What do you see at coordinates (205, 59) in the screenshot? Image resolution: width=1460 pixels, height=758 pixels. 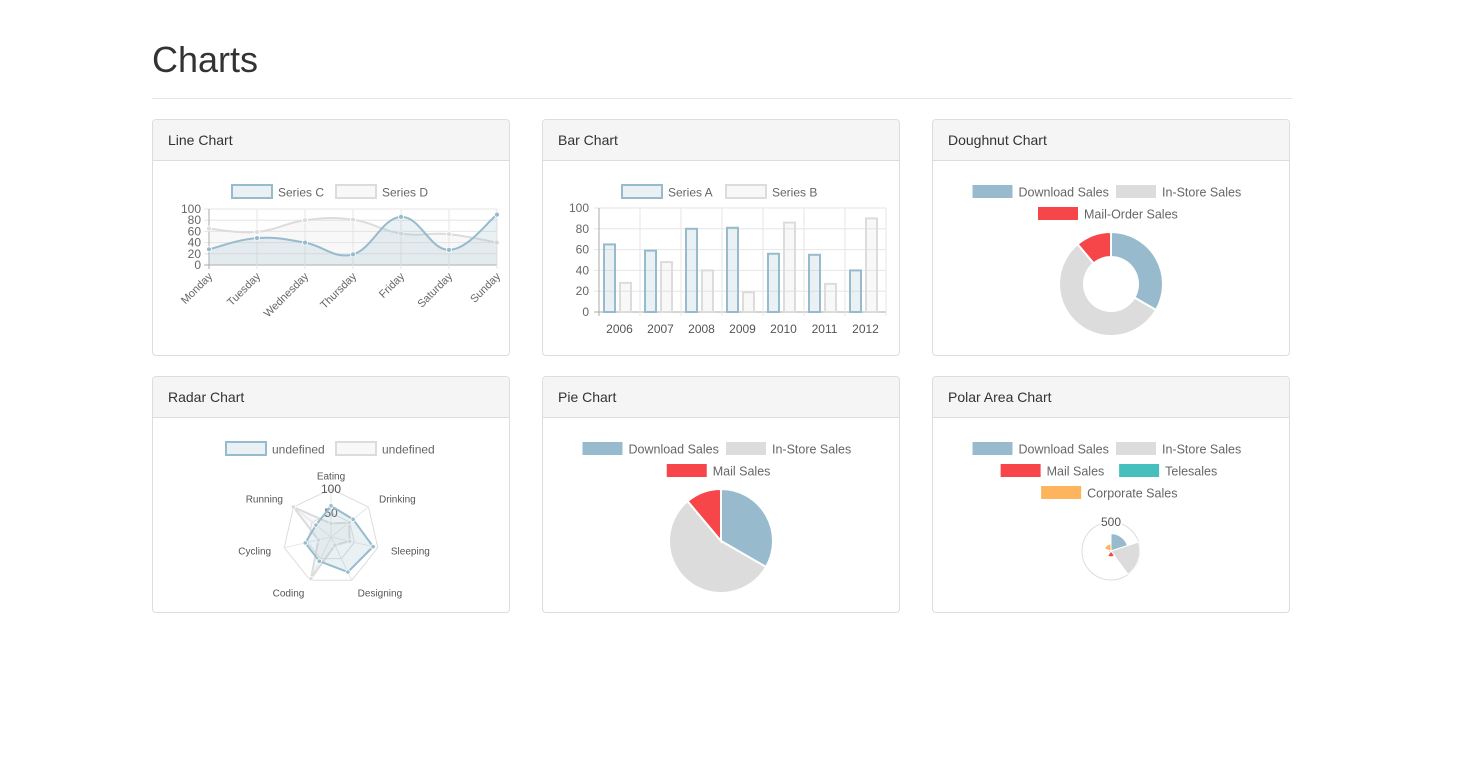 I see `page-title: Charts` at bounding box center [205, 59].